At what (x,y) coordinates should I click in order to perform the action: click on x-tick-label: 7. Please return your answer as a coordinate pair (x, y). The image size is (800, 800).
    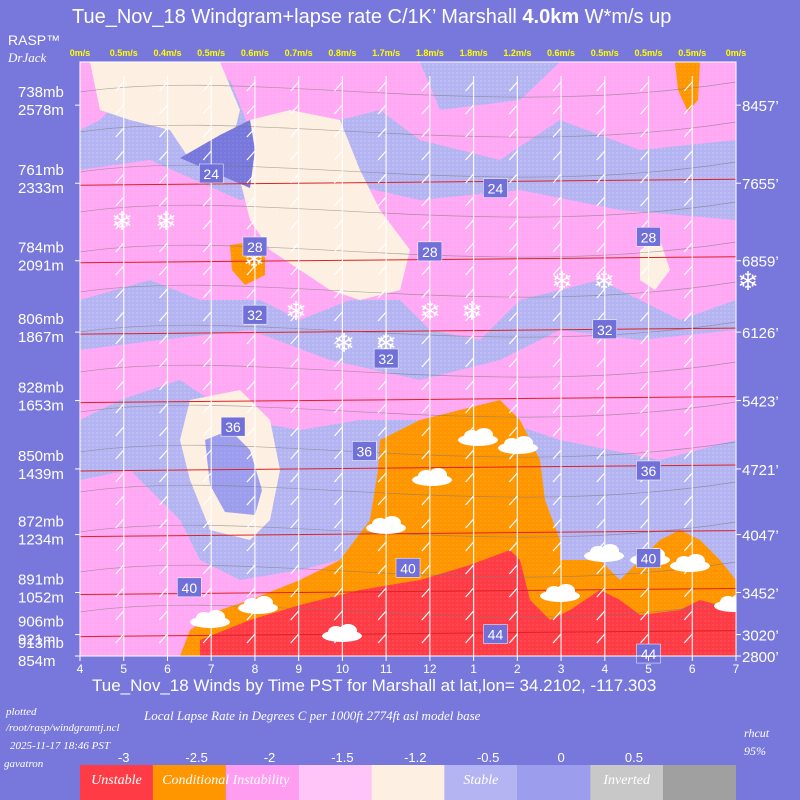
    Looking at the image, I should click on (736, 669).